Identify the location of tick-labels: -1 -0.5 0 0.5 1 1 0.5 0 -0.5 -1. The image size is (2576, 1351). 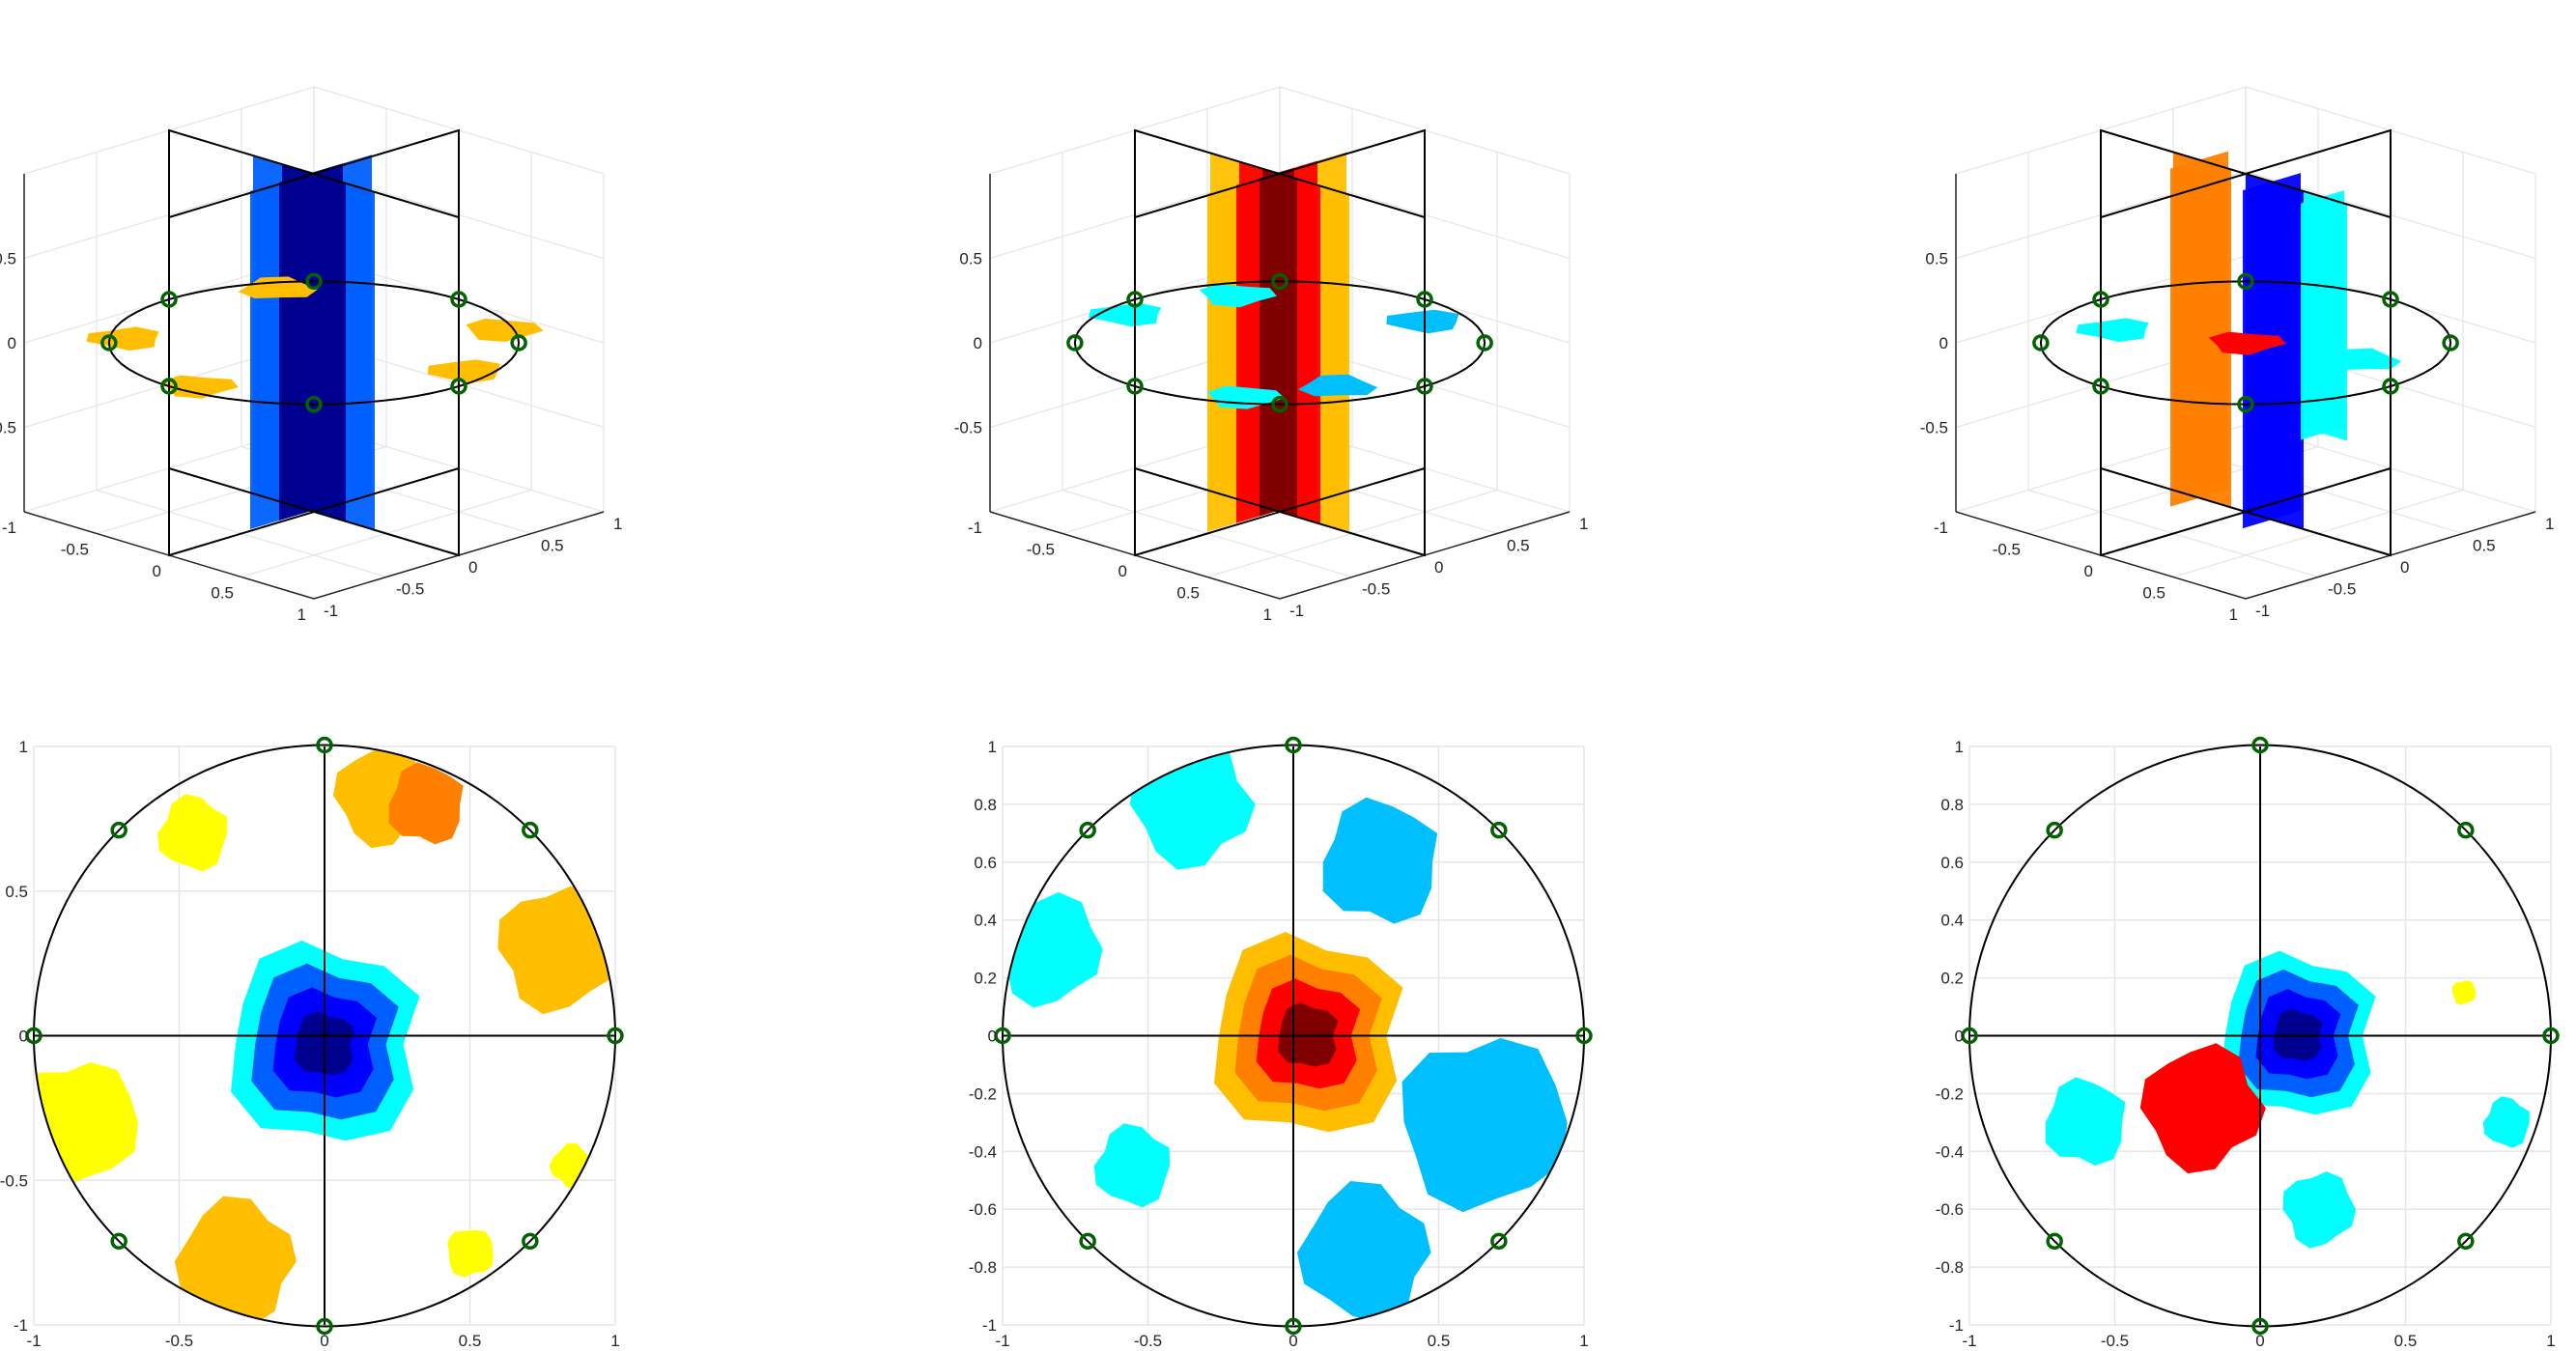
(310, 1044).